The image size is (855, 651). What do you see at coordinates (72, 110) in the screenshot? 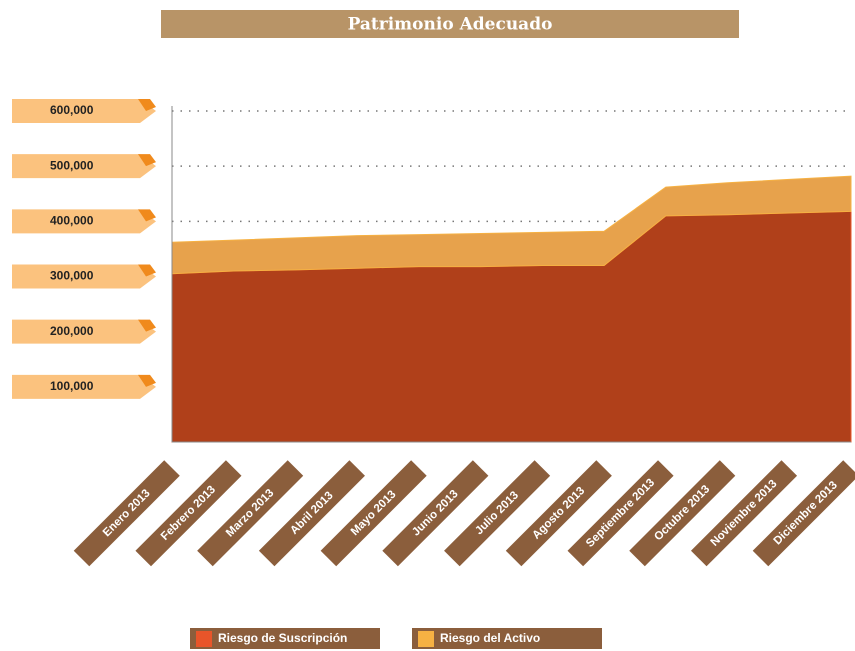
I see `y-tick-label: 600,000` at bounding box center [72, 110].